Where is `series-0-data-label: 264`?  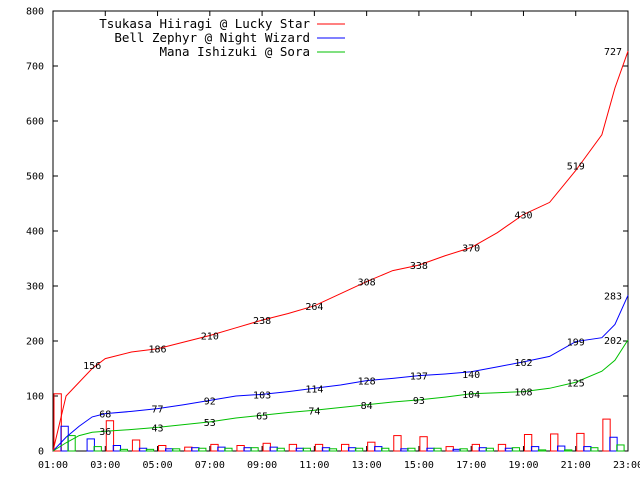
series-0-data-label: 264 is located at coordinates (314, 307).